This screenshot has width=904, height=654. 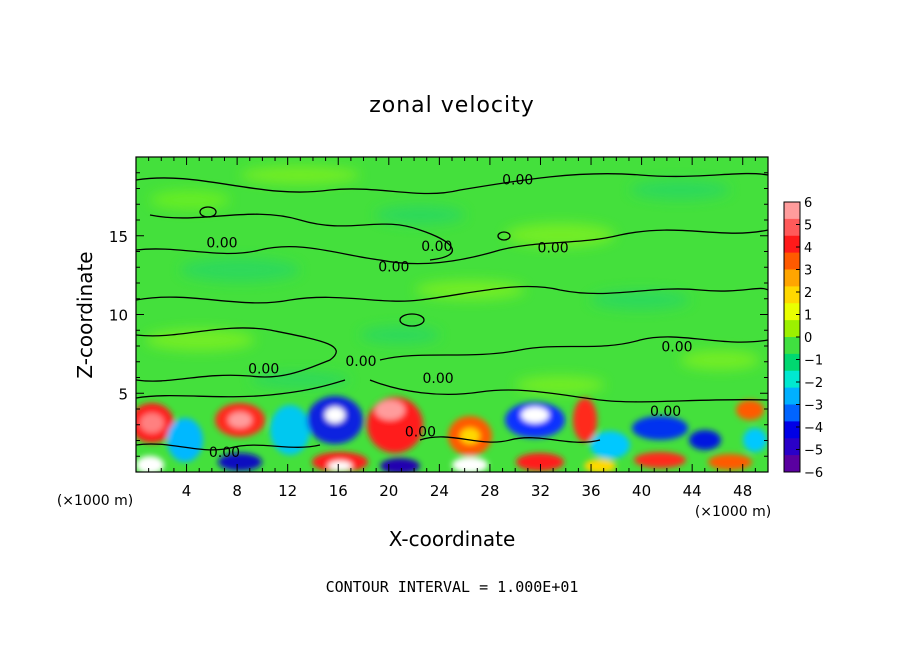 What do you see at coordinates (813, 451) in the screenshot?
I see `colorbar-tick-label: −5` at bounding box center [813, 451].